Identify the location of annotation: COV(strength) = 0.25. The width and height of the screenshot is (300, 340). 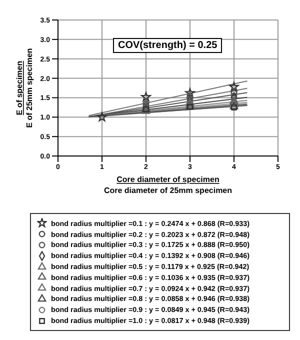
(167, 45).